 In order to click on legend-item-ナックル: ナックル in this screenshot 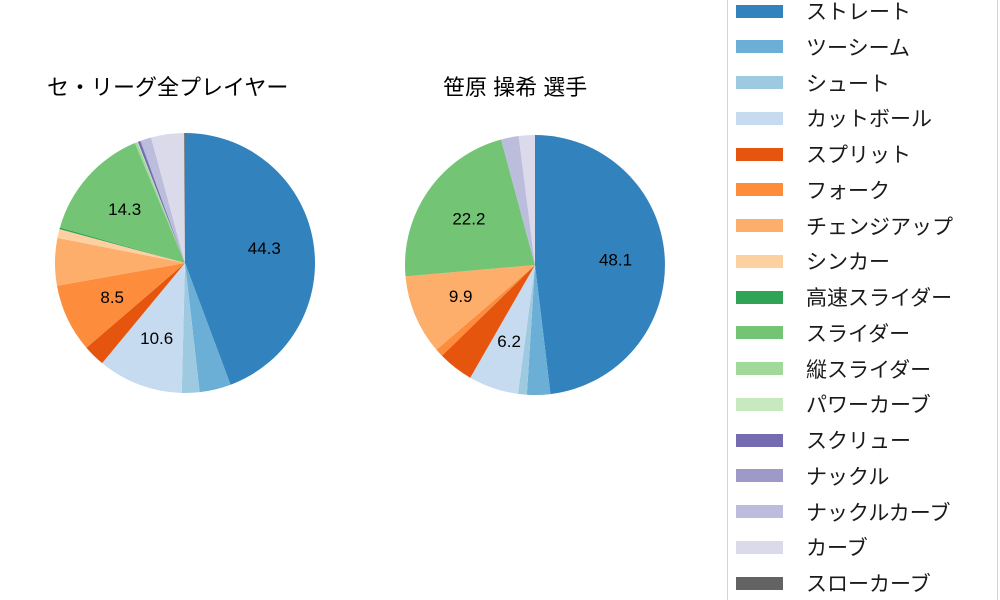, I will do `click(862, 476)`.